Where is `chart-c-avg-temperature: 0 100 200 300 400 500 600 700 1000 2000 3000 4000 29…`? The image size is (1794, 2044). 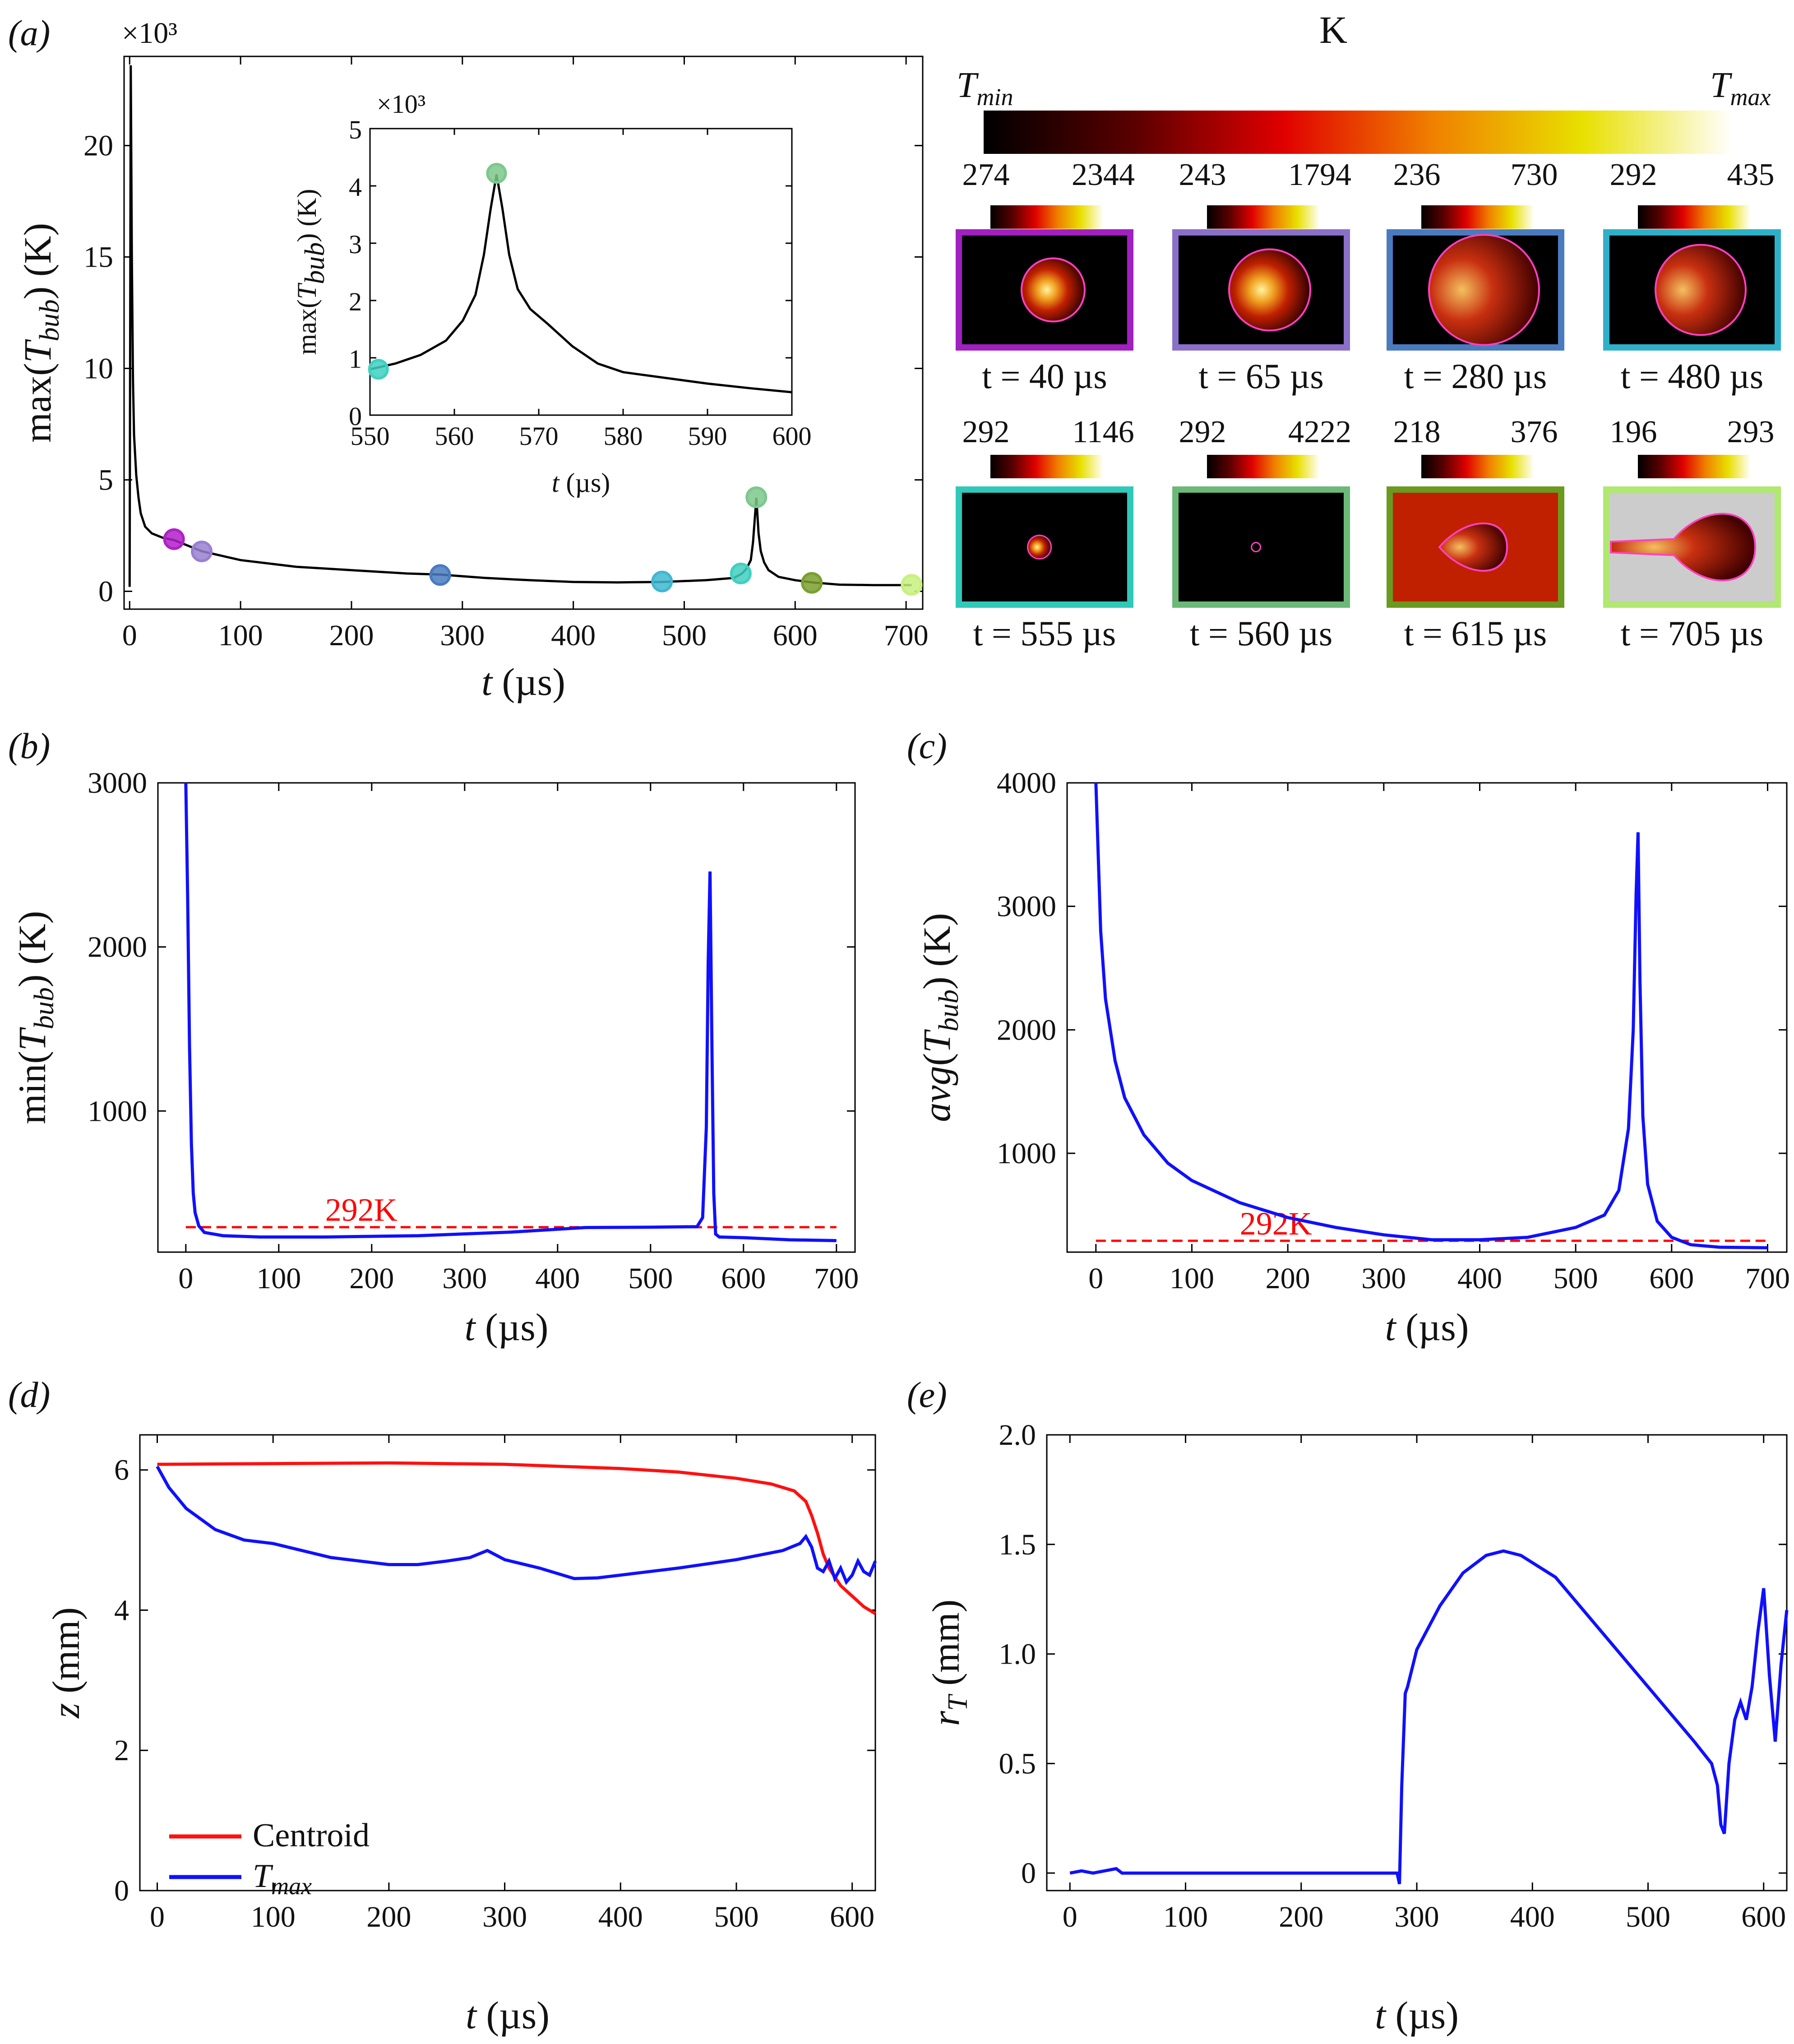 chart-c-avg-temperature: 0 100 200 300 400 500 600 700 1000 2000 3000 4000 29… is located at coordinates (1352, 1058).